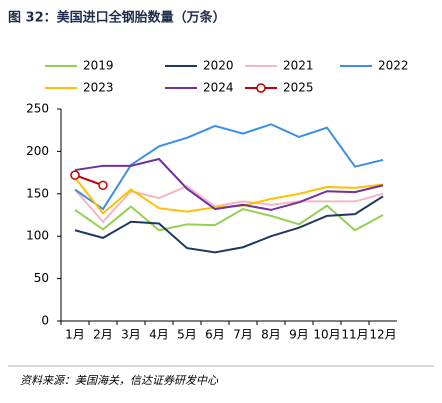  I want to click on chart-title: 图 32：美国进口全钢胎数量（万条）, so click(117, 18).